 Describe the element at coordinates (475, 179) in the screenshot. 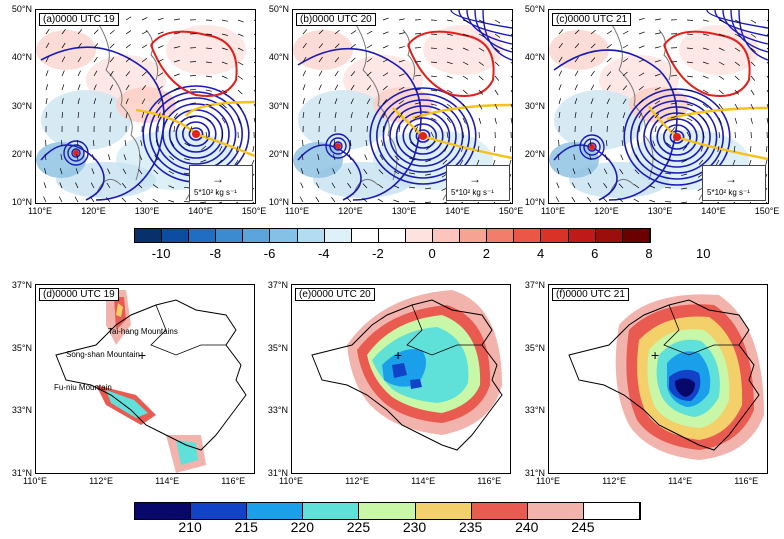

I see `reference-arrow-icon: →` at that location.